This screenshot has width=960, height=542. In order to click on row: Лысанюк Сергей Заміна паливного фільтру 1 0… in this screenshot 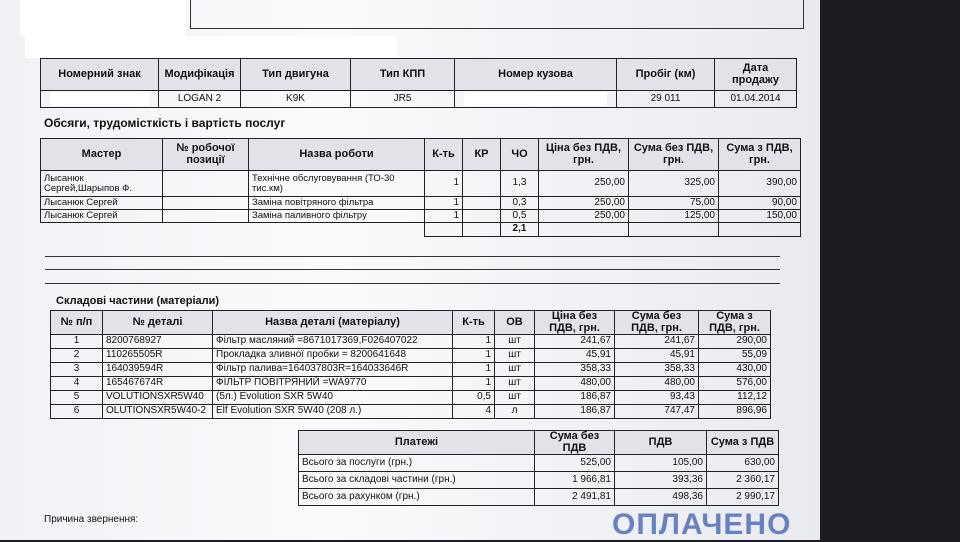, I will do `click(420, 216)`.